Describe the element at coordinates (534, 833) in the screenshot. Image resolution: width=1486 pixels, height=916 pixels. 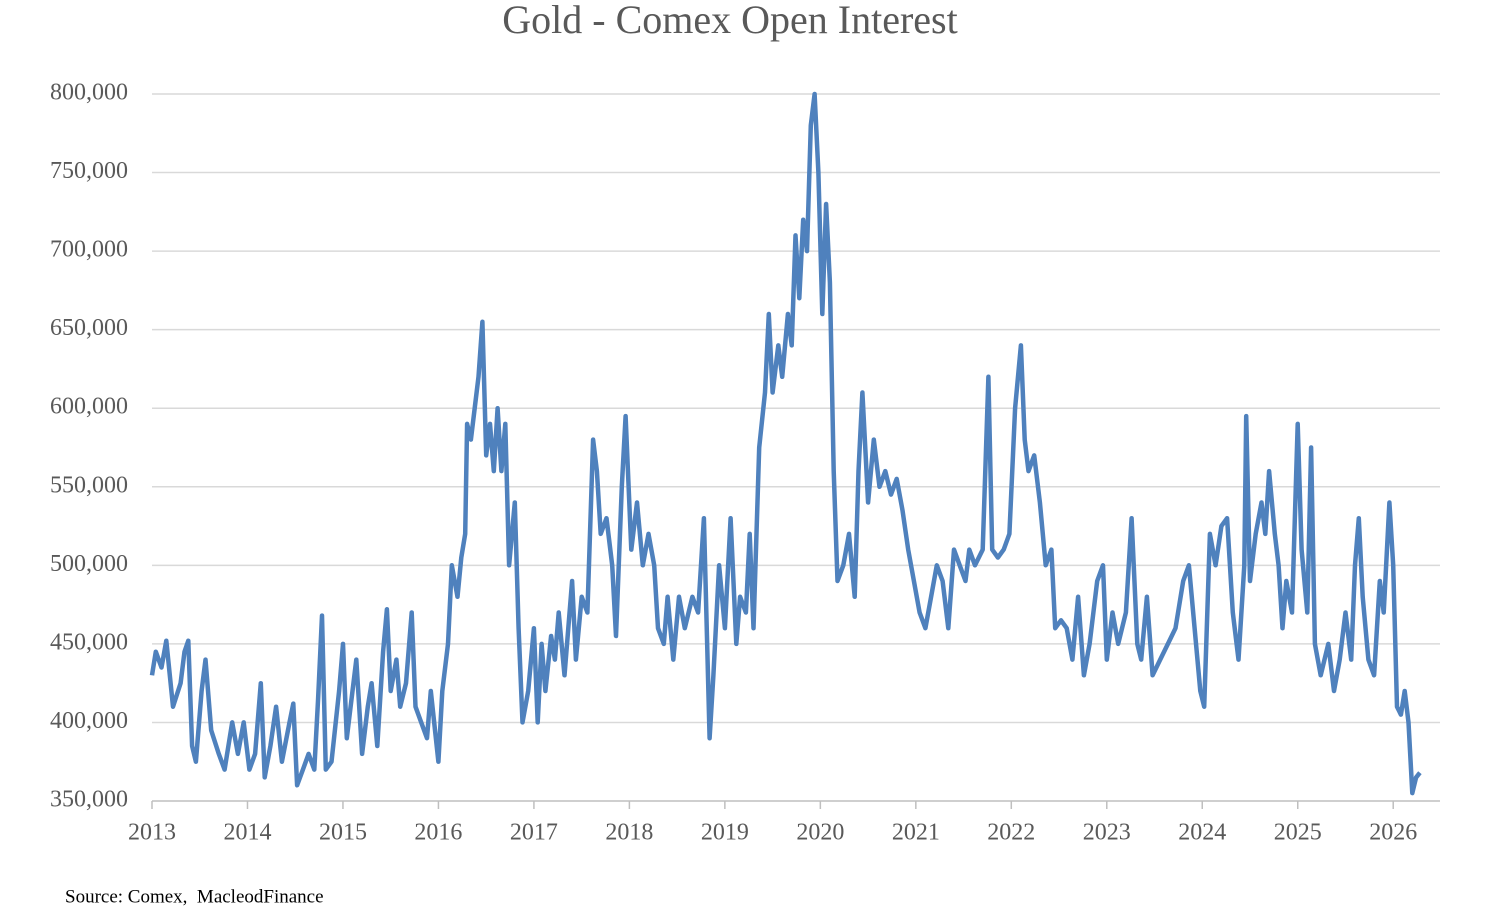
I see `x-tick-label: 2017` at that location.